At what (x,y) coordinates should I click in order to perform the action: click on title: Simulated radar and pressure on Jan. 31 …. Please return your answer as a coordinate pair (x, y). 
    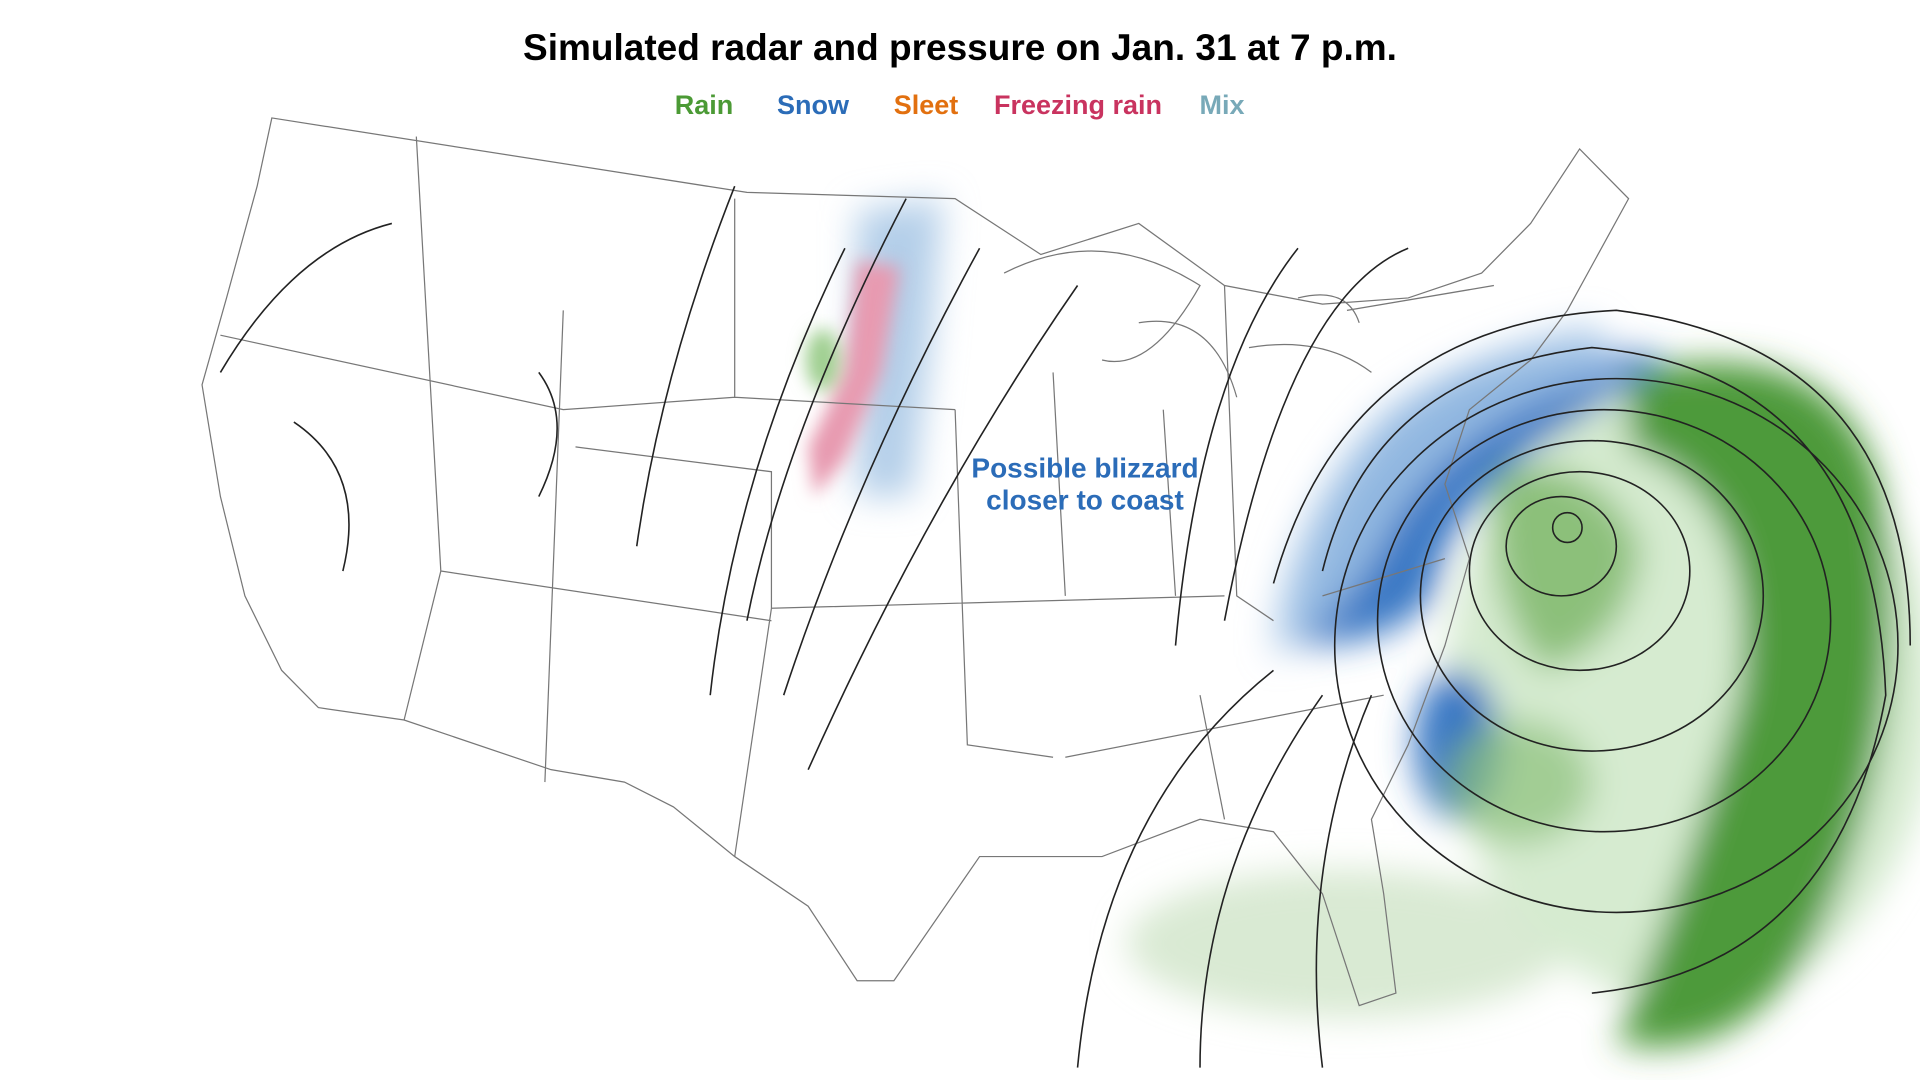
    Looking at the image, I should click on (960, 47).